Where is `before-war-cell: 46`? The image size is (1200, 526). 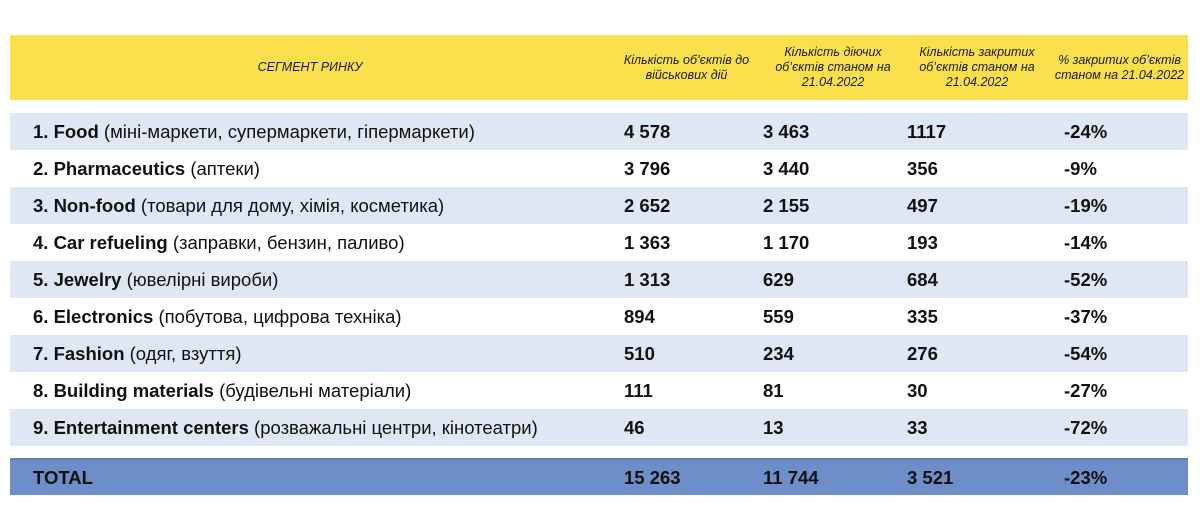
before-war-cell: 46 is located at coordinates (634, 427).